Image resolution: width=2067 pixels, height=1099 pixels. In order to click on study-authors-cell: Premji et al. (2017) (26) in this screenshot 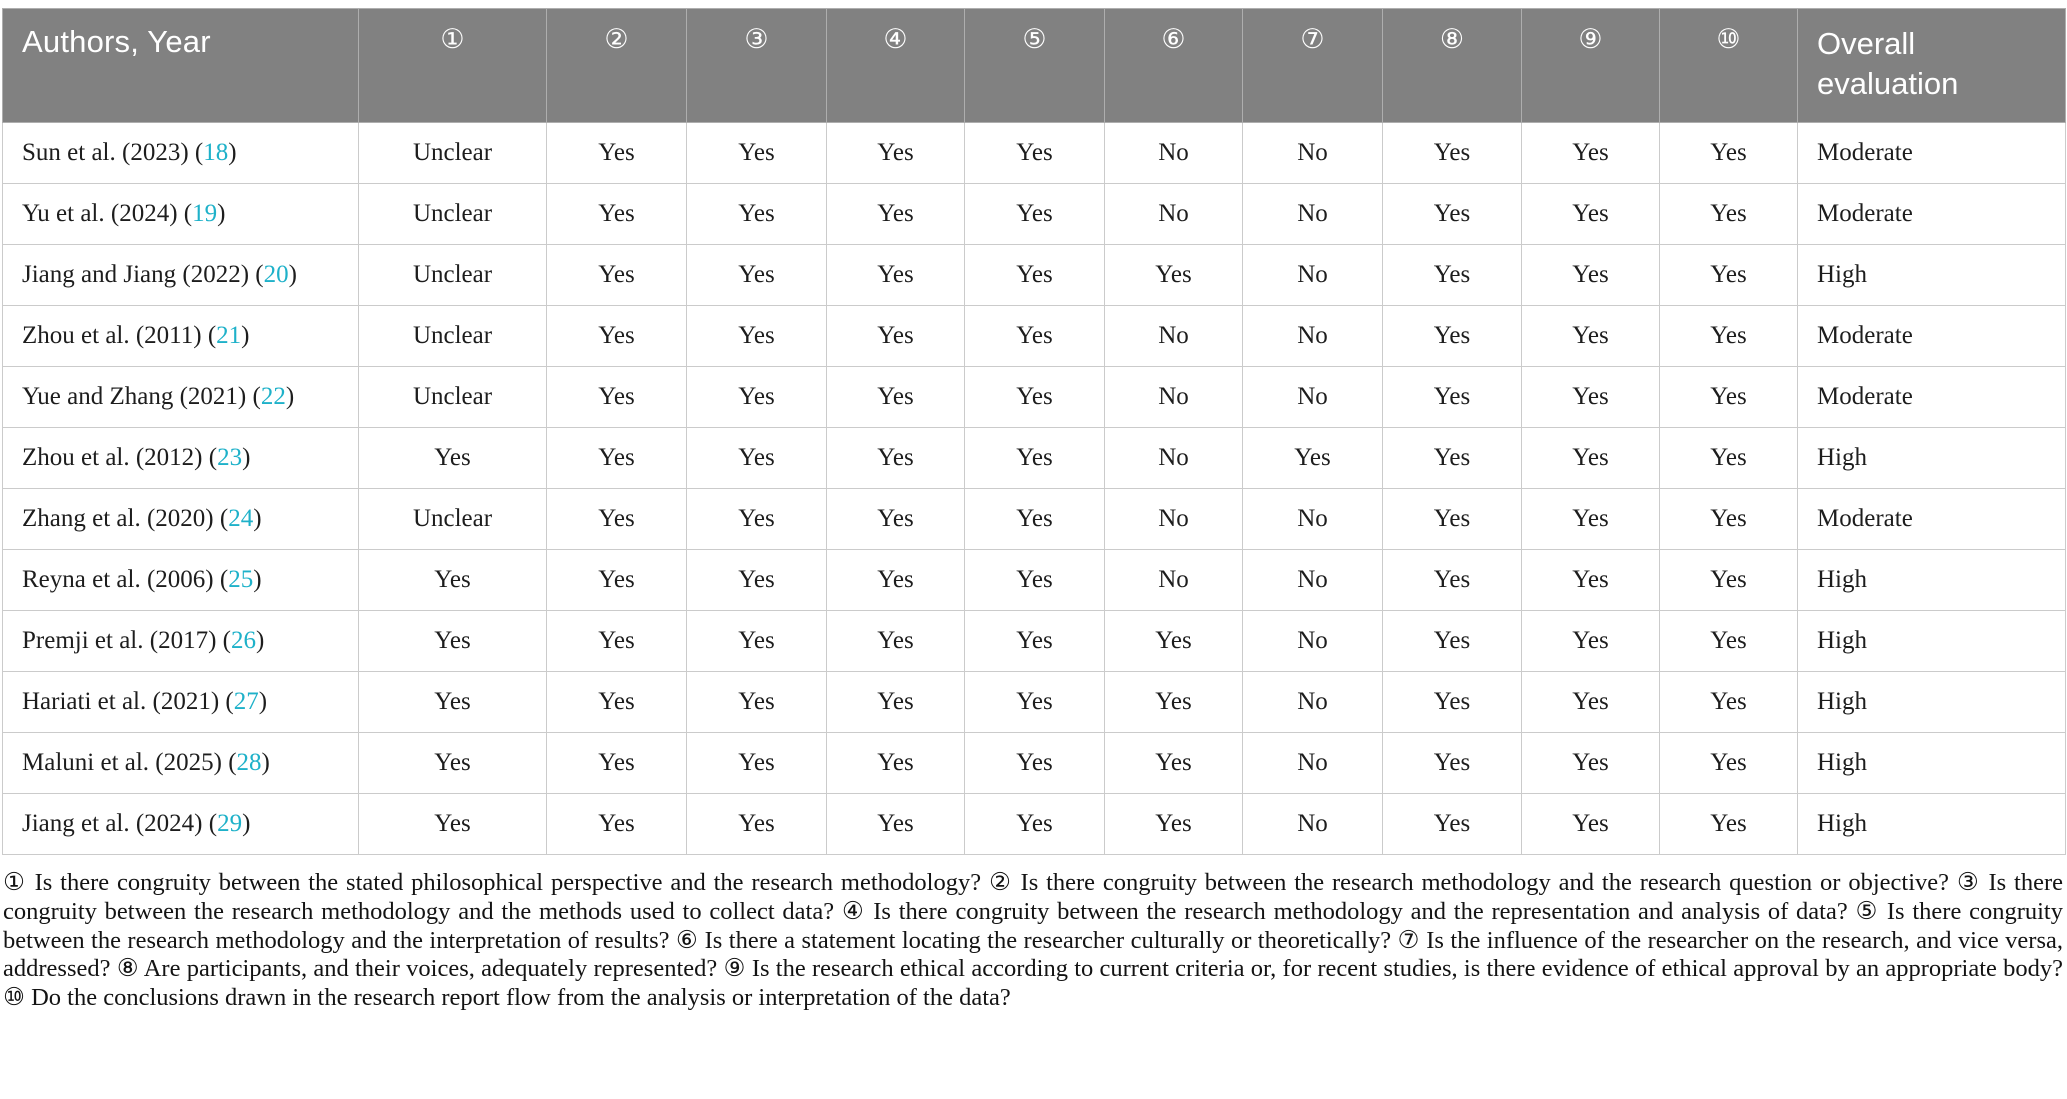, I will do `click(180, 641)`.